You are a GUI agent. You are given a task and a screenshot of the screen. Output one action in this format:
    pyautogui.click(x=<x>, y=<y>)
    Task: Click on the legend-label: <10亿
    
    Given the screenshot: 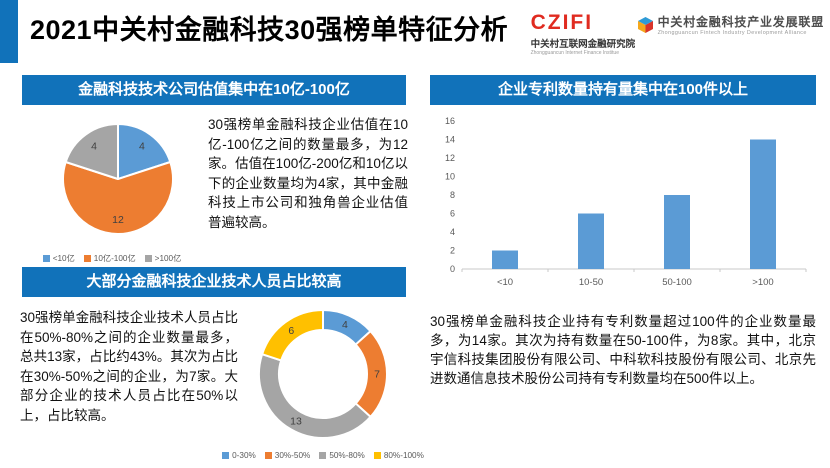 What is the action you would take?
    pyautogui.click(x=63, y=258)
    